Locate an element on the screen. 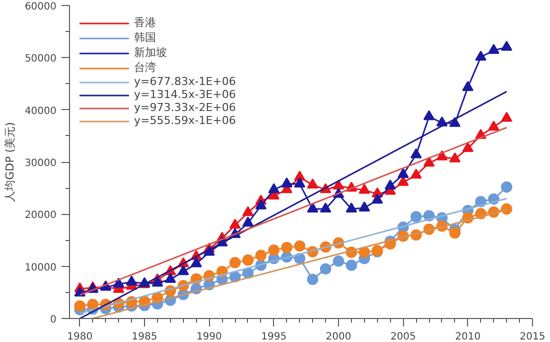 The image size is (550, 342). x-tick-label: 2015 is located at coordinates (533, 337).